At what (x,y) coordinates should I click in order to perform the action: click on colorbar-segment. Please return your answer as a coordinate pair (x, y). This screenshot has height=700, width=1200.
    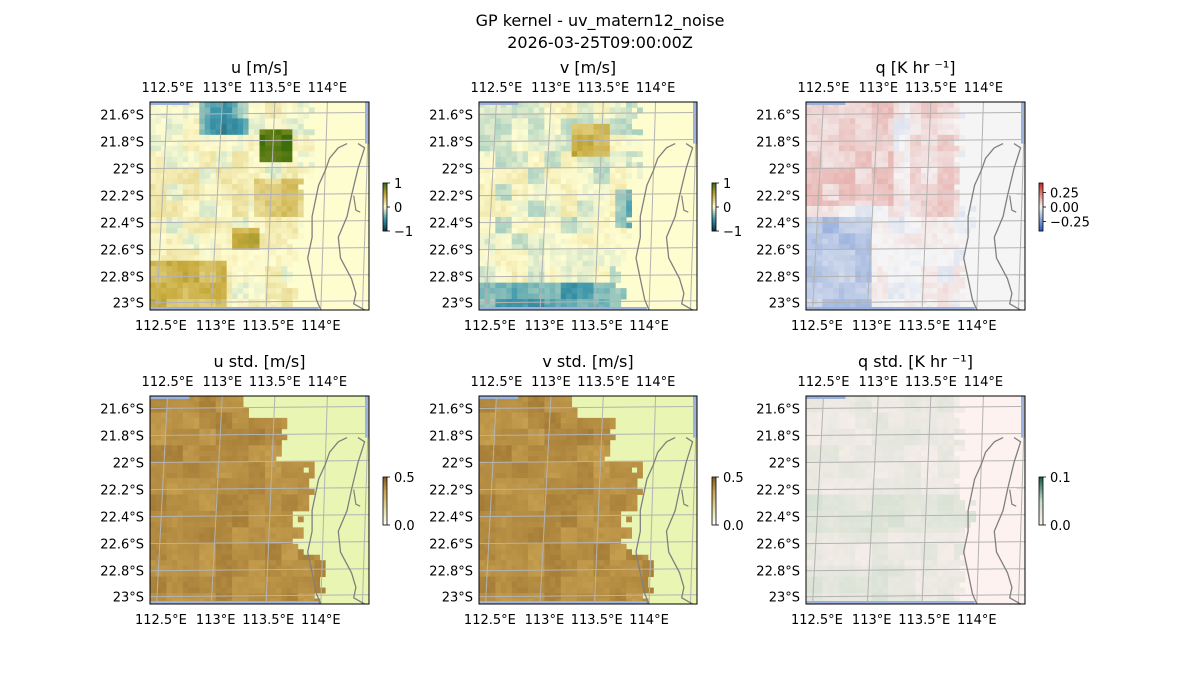
    Looking at the image, I should click on (385, 516).